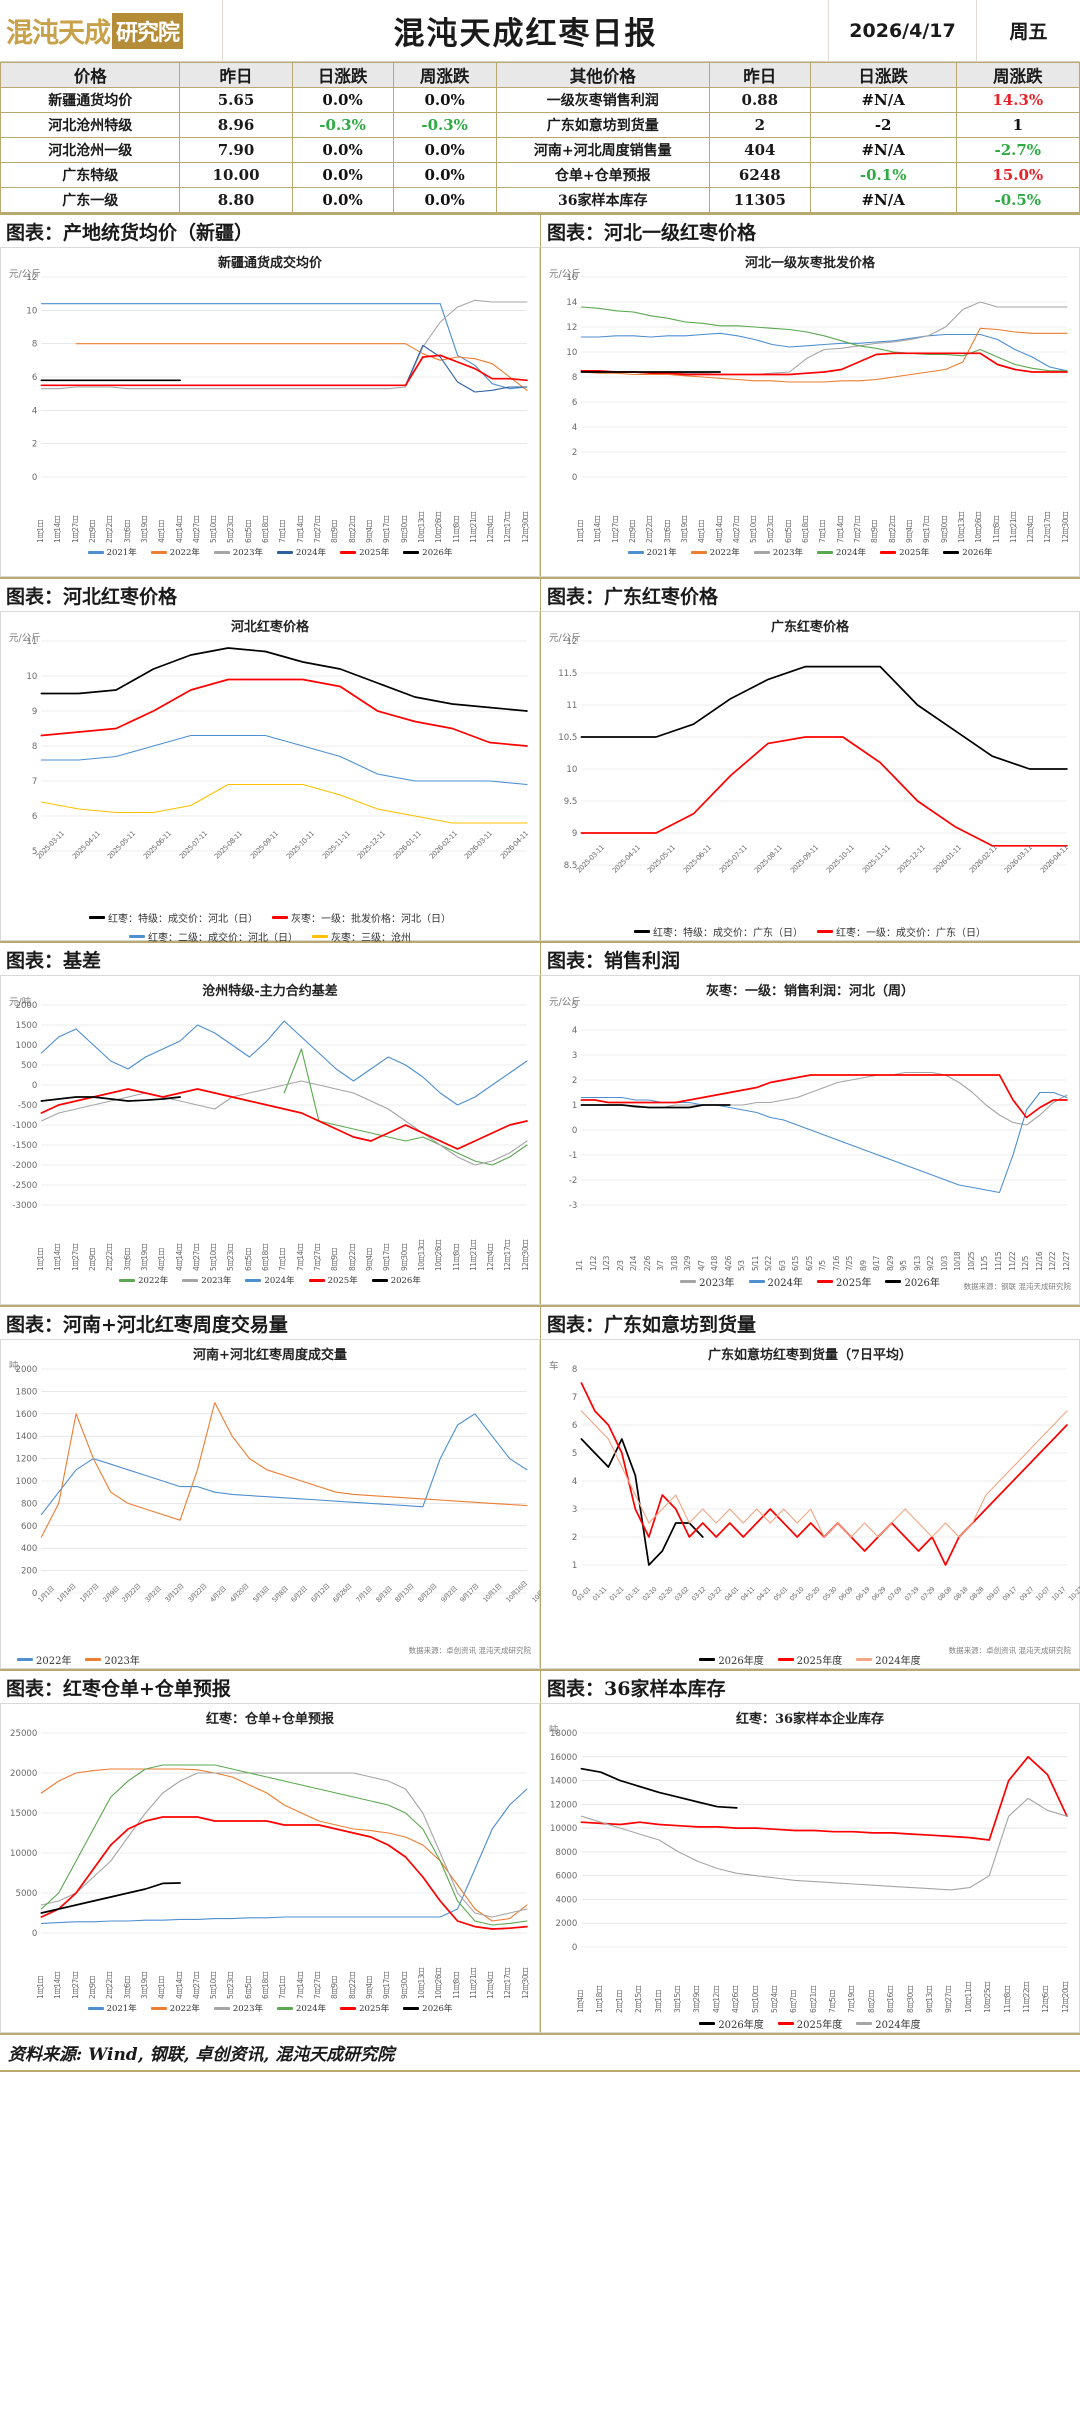 This screenshot has width=1080, height=2418. Describe the element at coordinates (854, 1283) in the screenshot. I see `legend-label: 2025年` at that location.